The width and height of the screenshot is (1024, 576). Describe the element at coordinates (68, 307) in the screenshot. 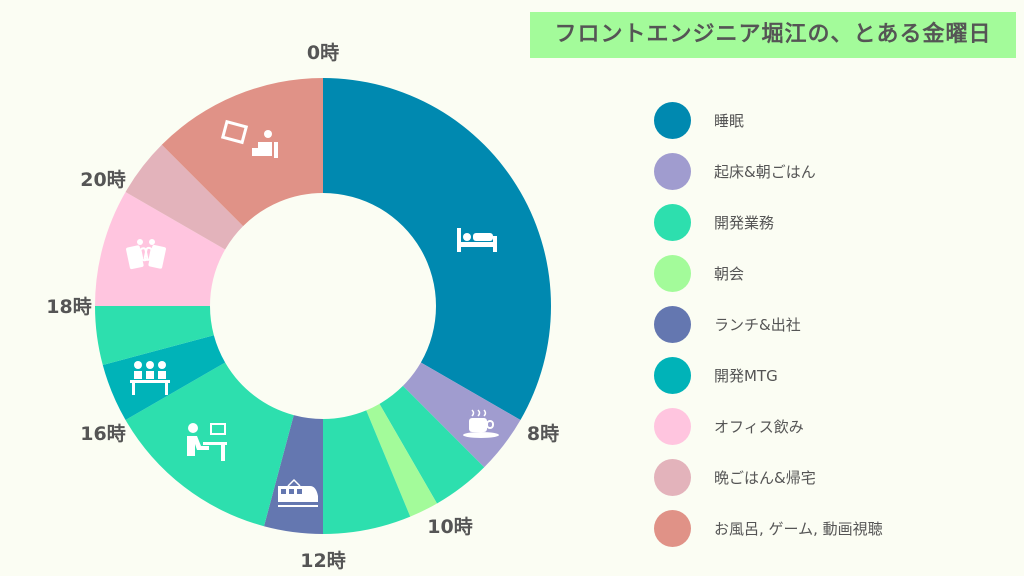

I see `hour-label: 18時` at that location.